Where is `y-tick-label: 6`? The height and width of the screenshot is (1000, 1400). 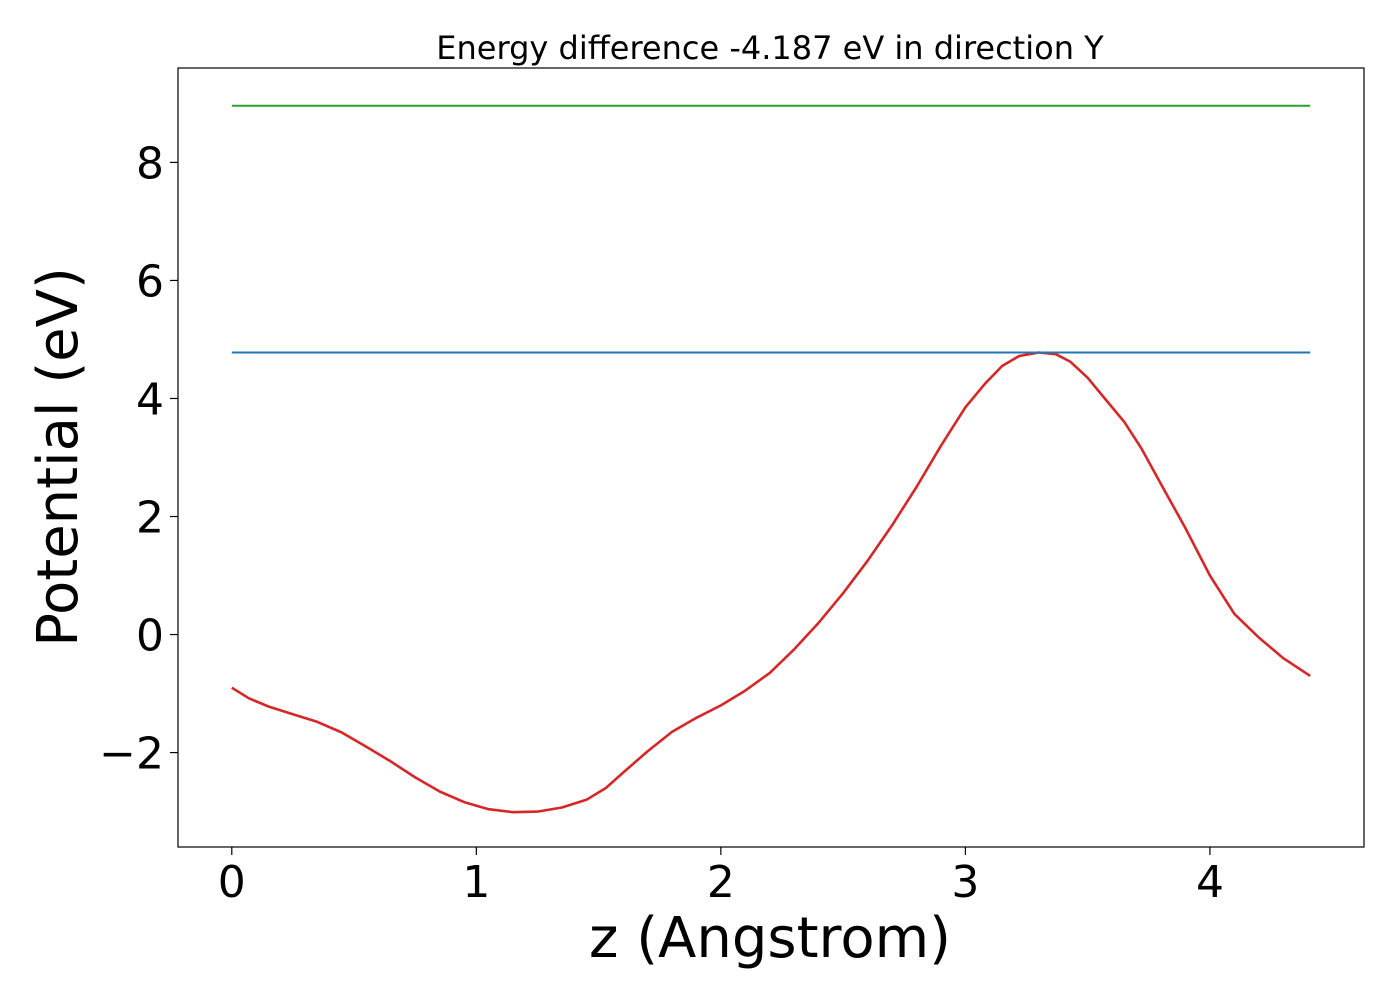 y-tick-label: 6 is located at coordinates (150, 281).